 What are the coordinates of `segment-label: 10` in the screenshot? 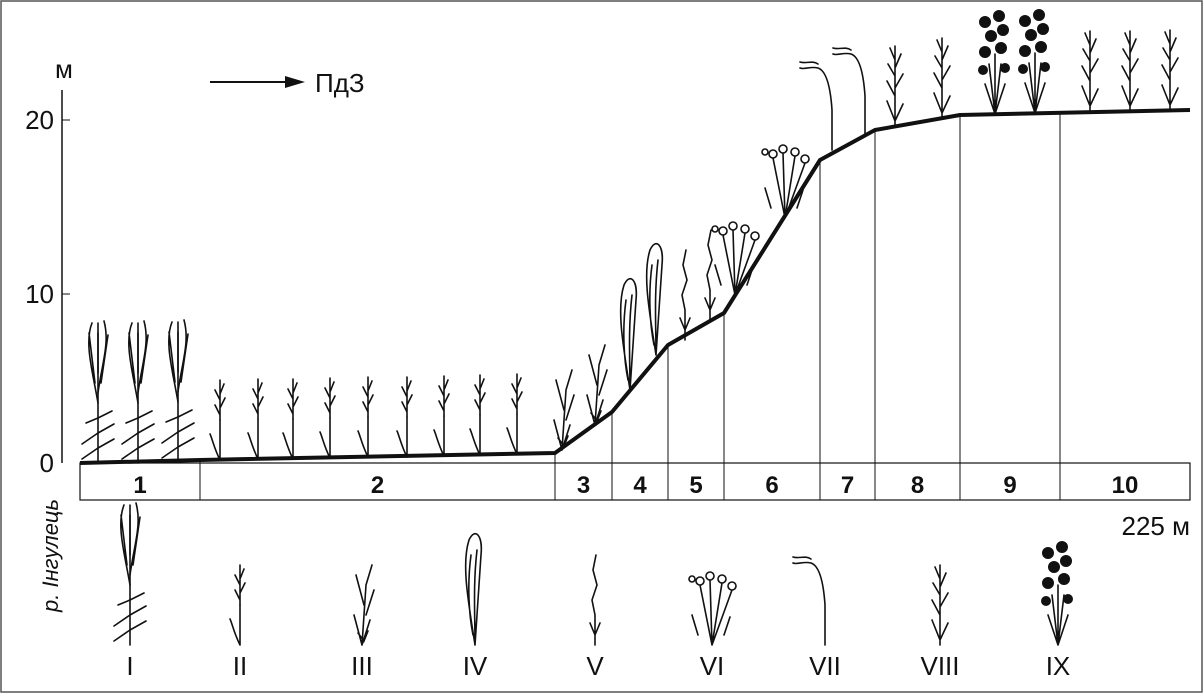 It's located at (1125, 485).